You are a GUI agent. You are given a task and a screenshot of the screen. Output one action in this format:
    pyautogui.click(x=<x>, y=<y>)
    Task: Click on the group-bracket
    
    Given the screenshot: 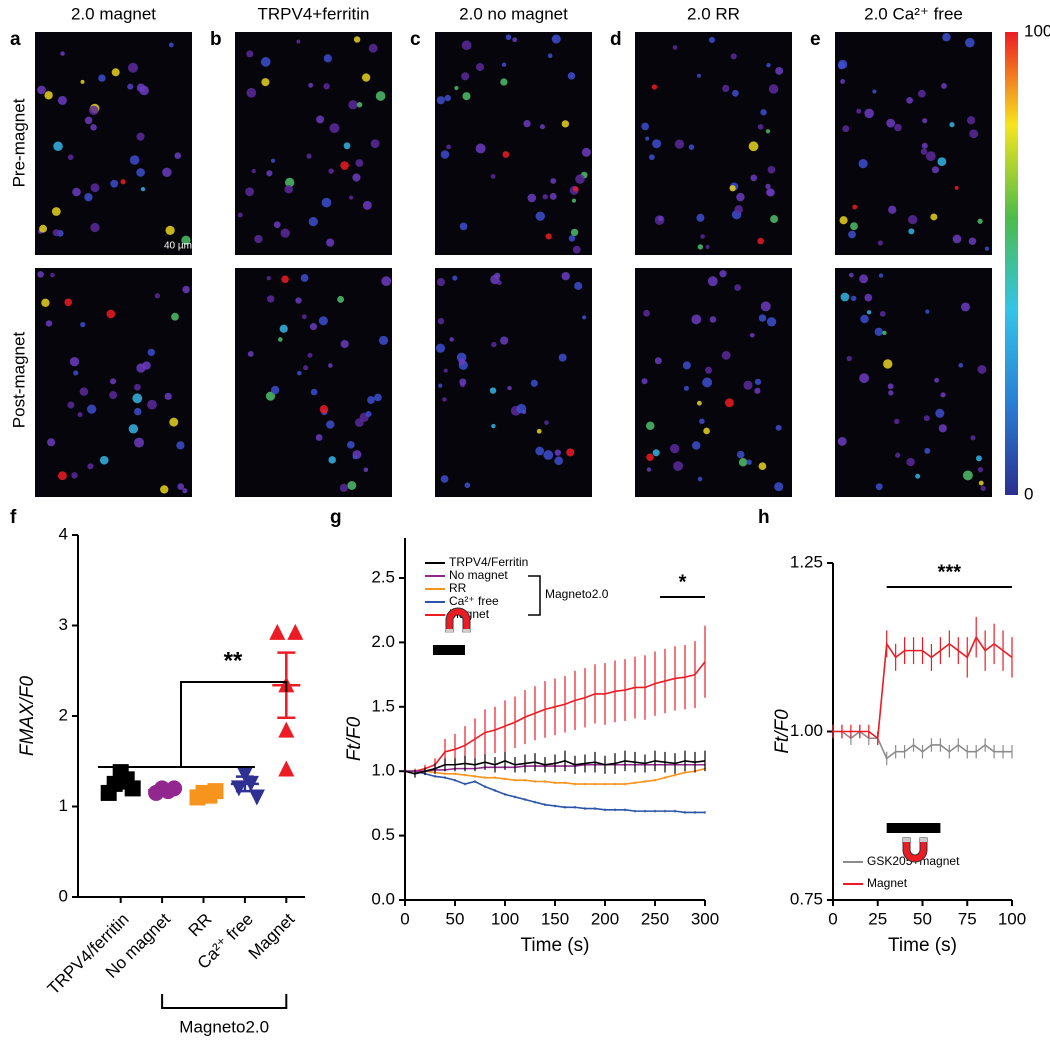 What is the action you would take?
    pyautogui.click(x=224, y=1001)
    